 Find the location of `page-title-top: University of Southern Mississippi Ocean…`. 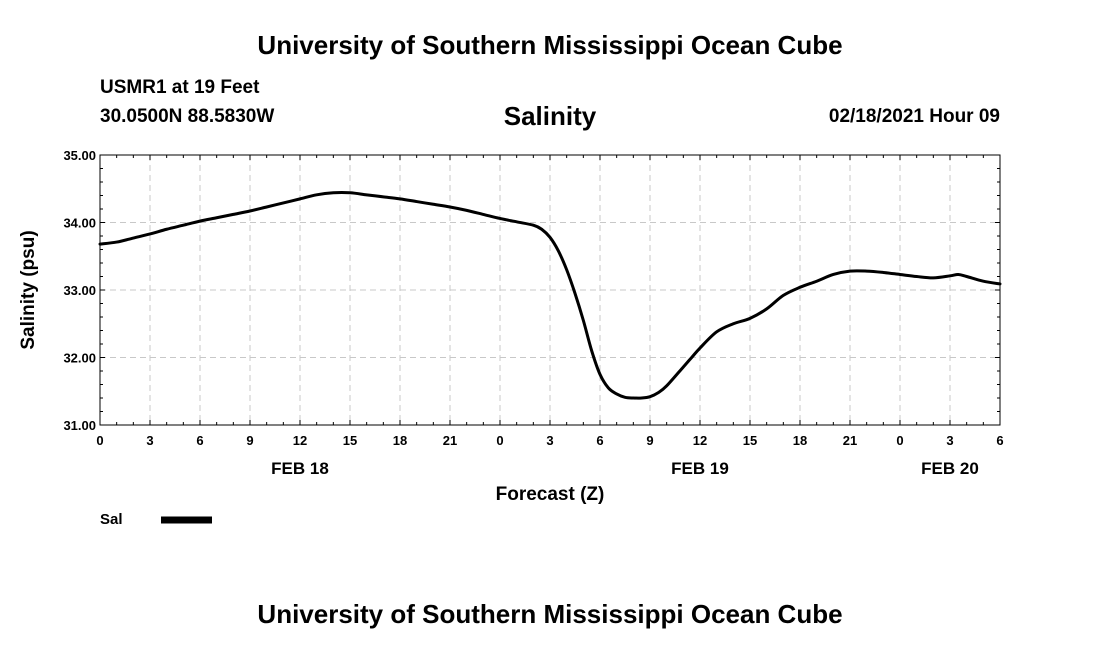

page-title-top: University of Southern Mississippi Ocean… is located at coordinates (550, 45).